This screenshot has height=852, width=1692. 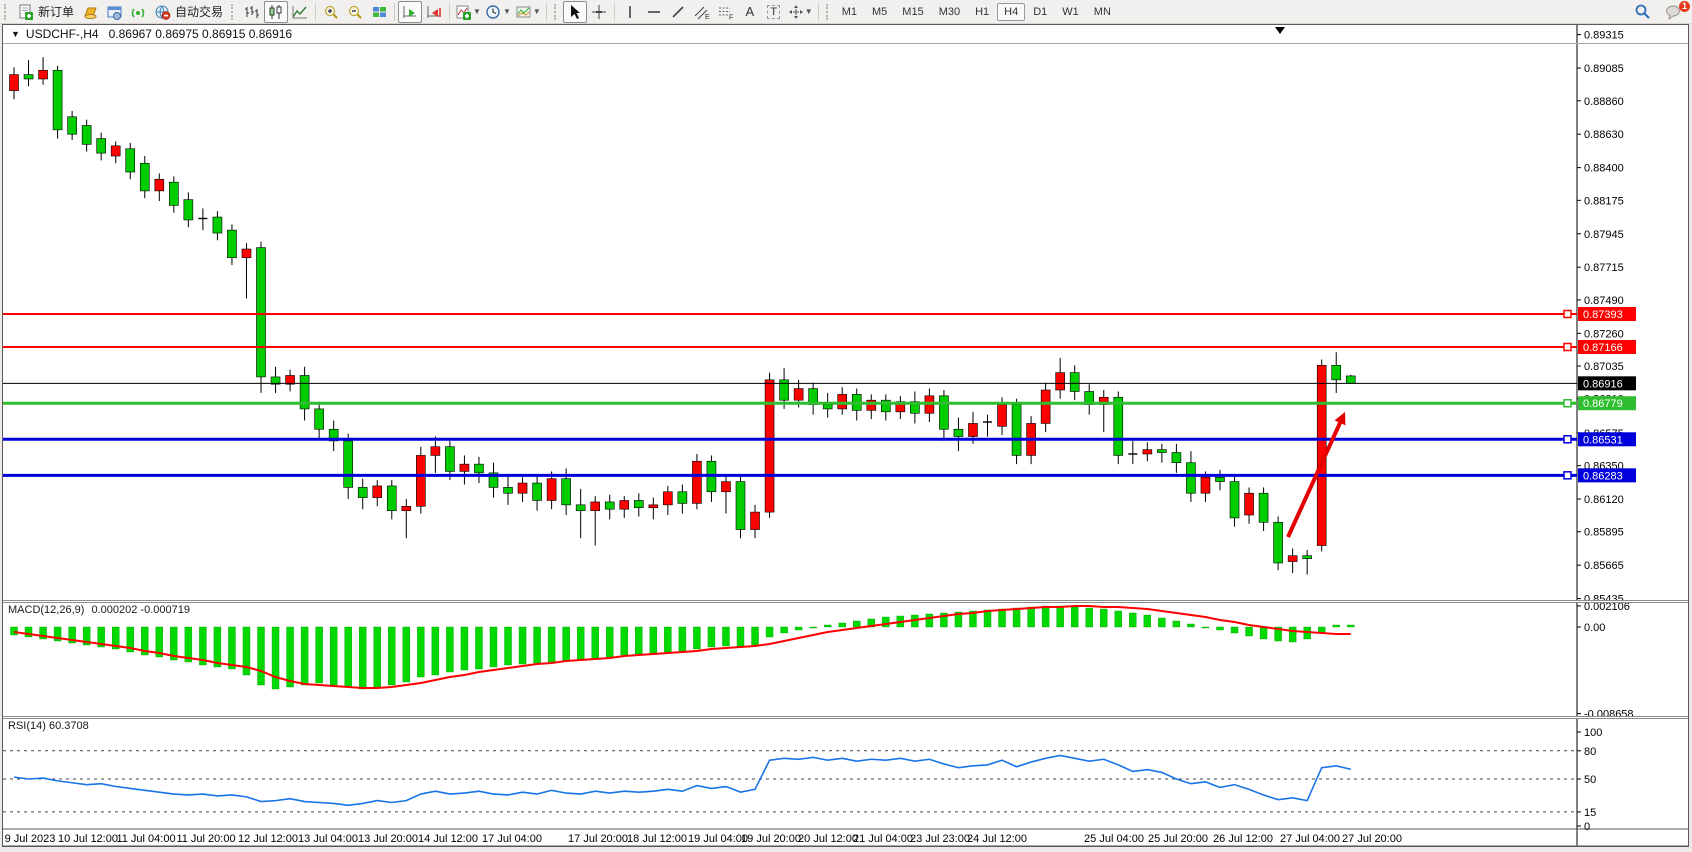 I want to click on svg-text: 13 Jul 04:00, so click(x=328, y=839).